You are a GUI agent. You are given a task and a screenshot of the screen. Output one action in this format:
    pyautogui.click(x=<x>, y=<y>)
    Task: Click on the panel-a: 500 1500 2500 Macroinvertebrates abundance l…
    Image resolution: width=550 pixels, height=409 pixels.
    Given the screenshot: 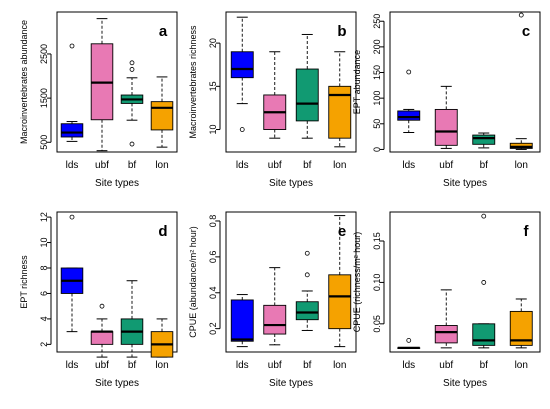 What is the action you would take?
    pyautogui.click(x=98, y=100)
    